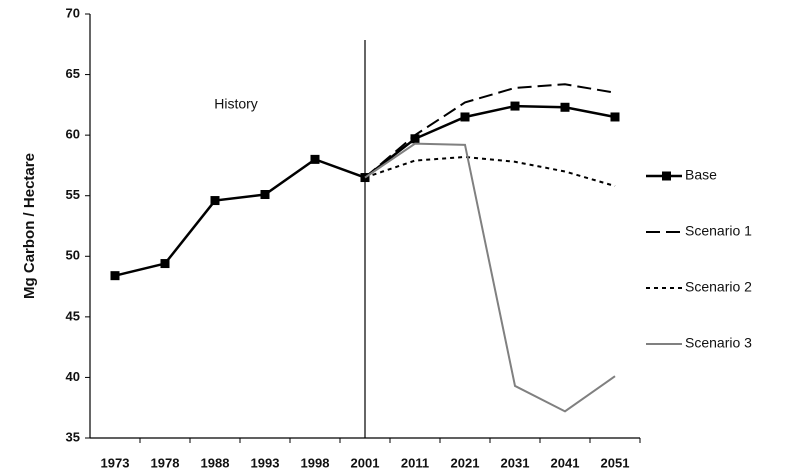 The height and width of the screenshot is (475, 787). Describe the element at coordinates (73, 436) in the screenshot. I see `y-tick-label: 35` at that location.